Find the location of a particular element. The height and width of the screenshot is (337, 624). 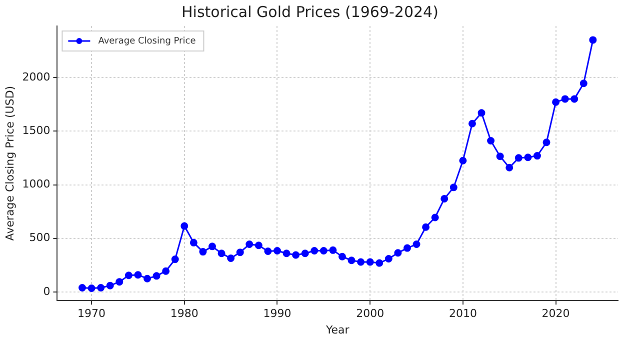

x-tick-label: 1990 is located at coordinates (277, 313).